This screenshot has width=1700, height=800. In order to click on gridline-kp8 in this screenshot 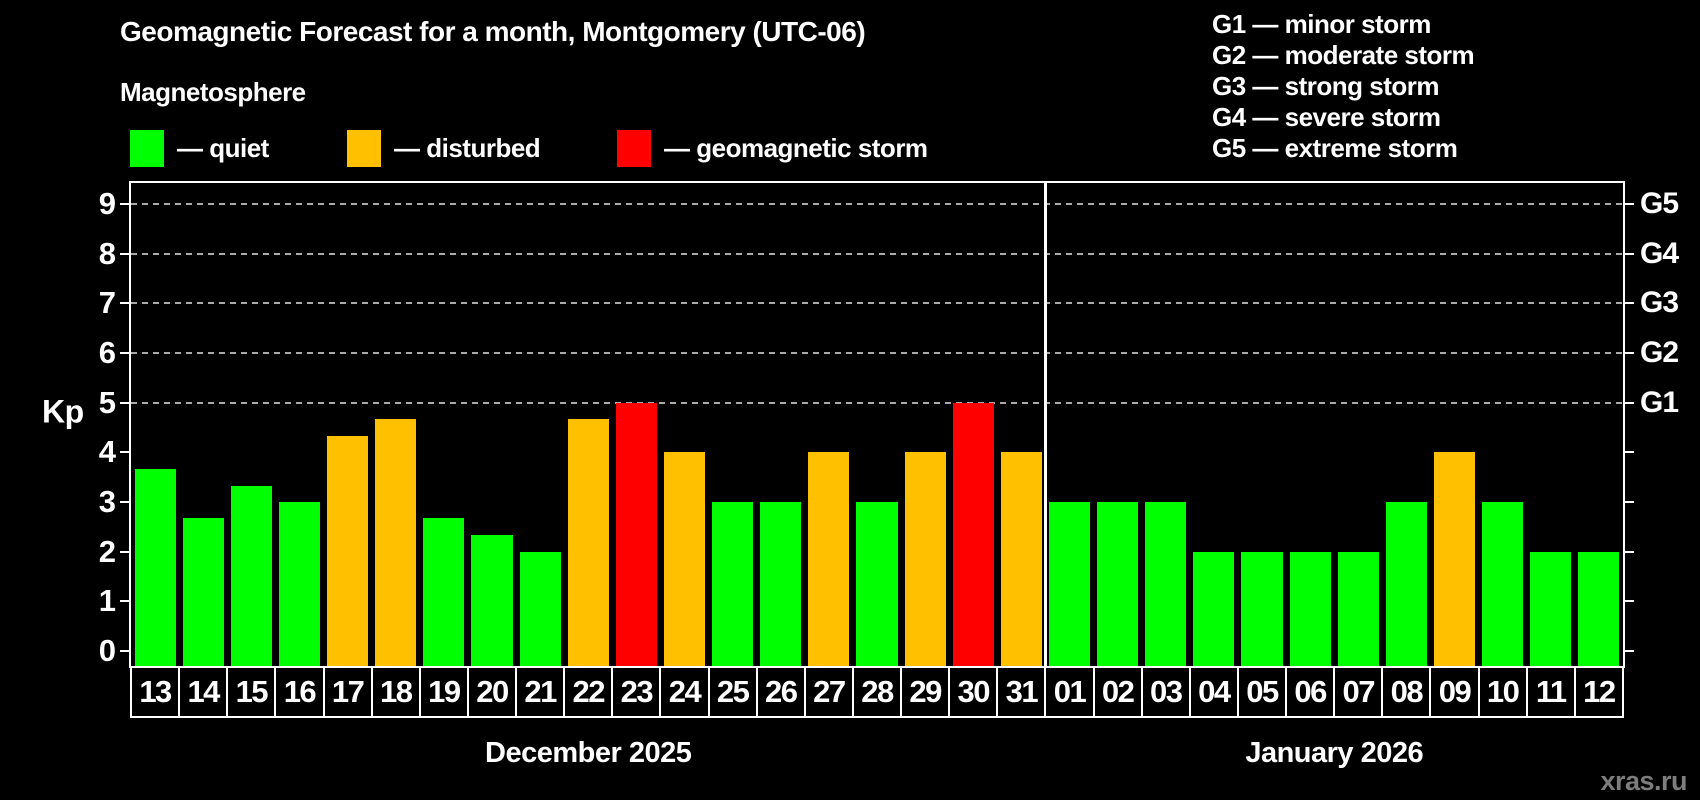, I will do `click(877, 253)`.